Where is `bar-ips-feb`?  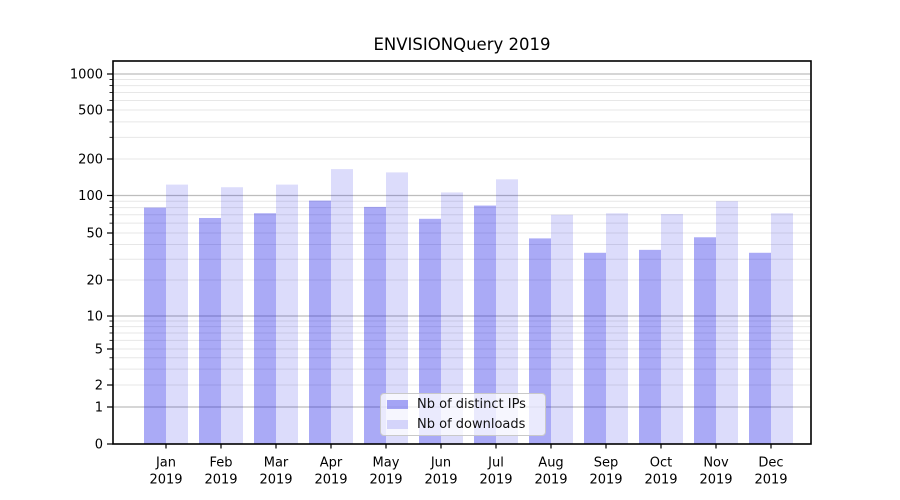 bar-ips-feb is located at coordinates (210, 330).